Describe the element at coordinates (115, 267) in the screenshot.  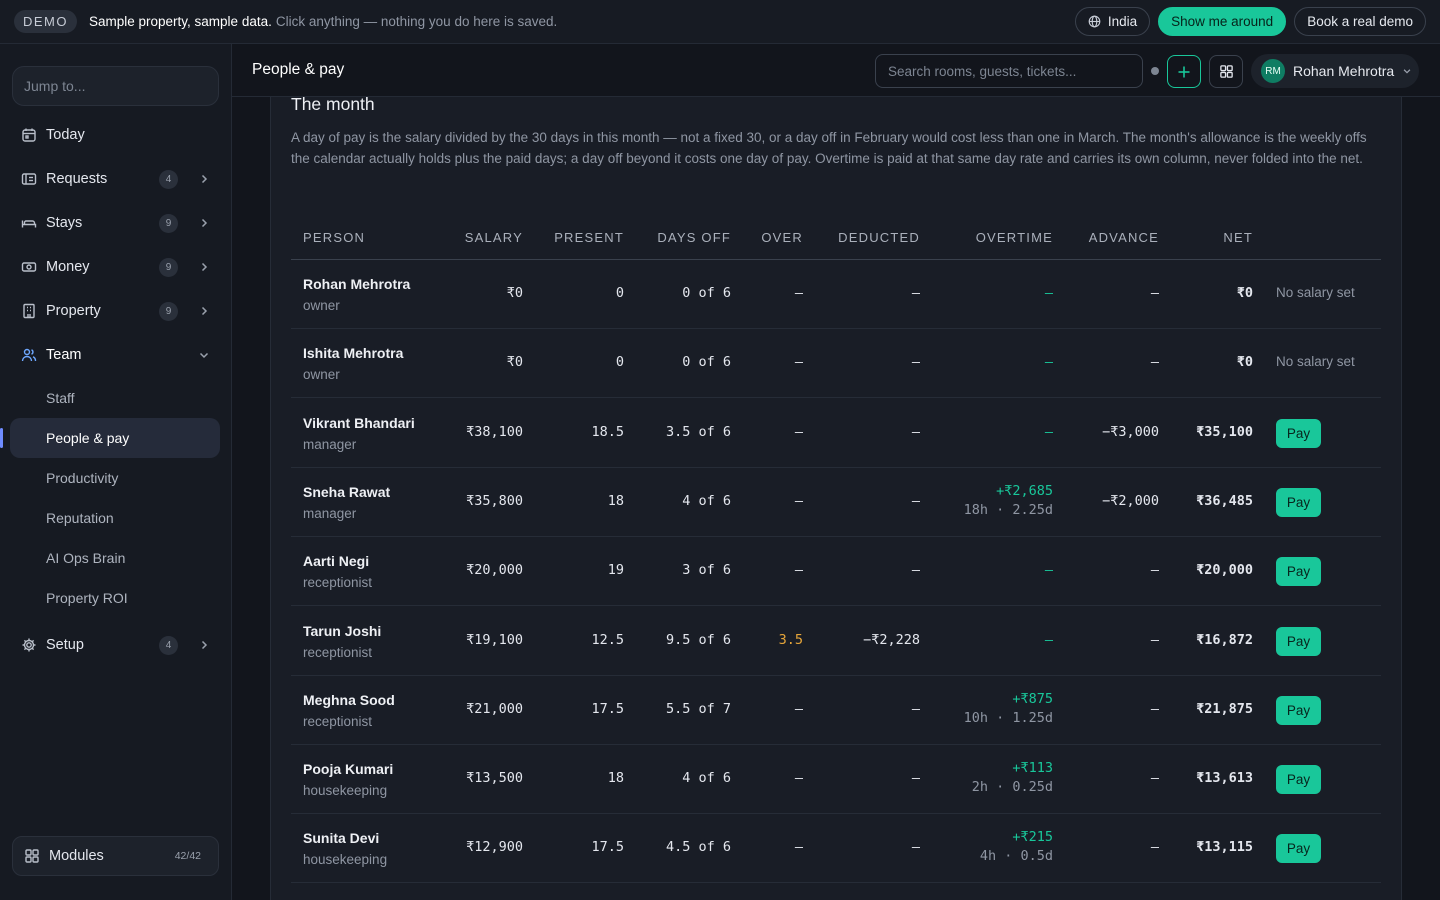
I see `sidebar-item-money: Money 9` at that location.